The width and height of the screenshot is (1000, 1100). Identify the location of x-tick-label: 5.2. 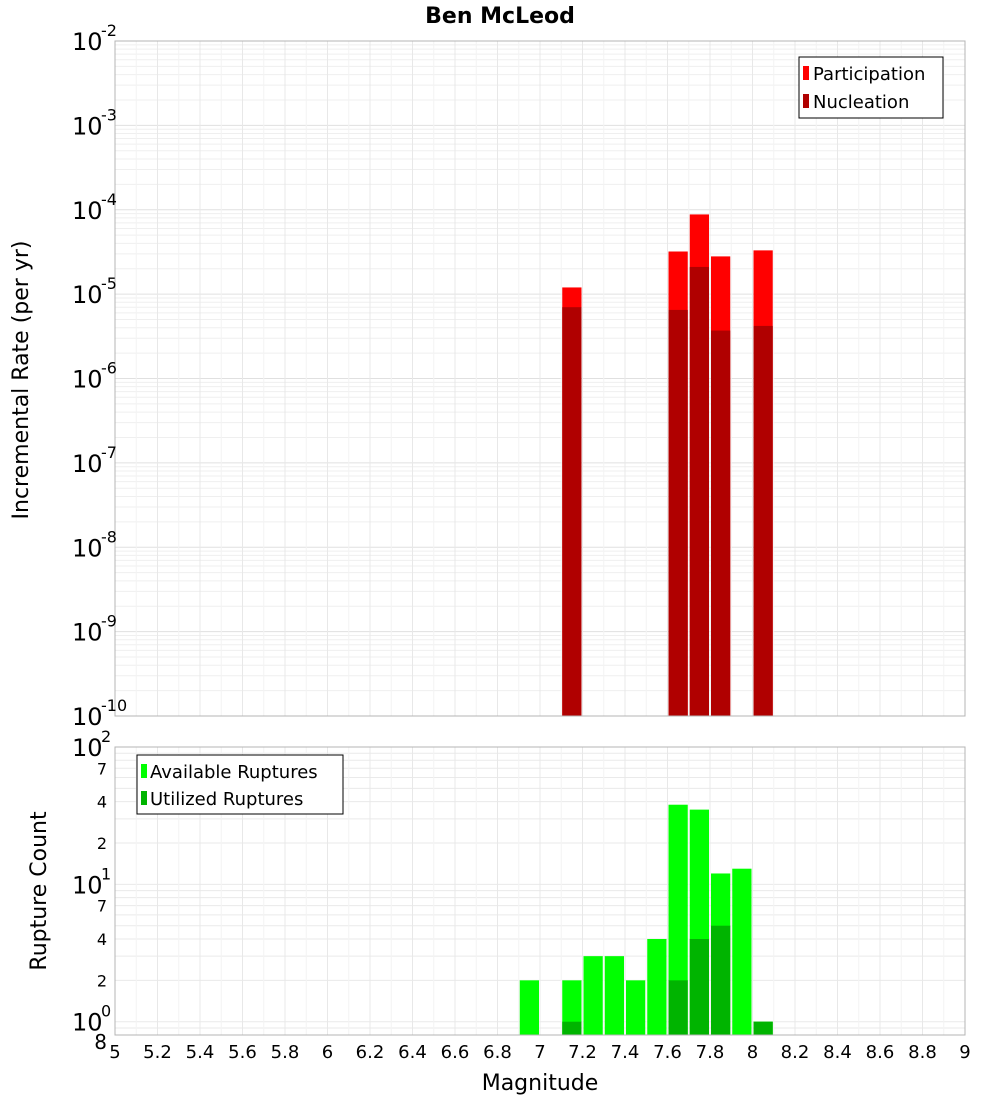
(157, 1052).